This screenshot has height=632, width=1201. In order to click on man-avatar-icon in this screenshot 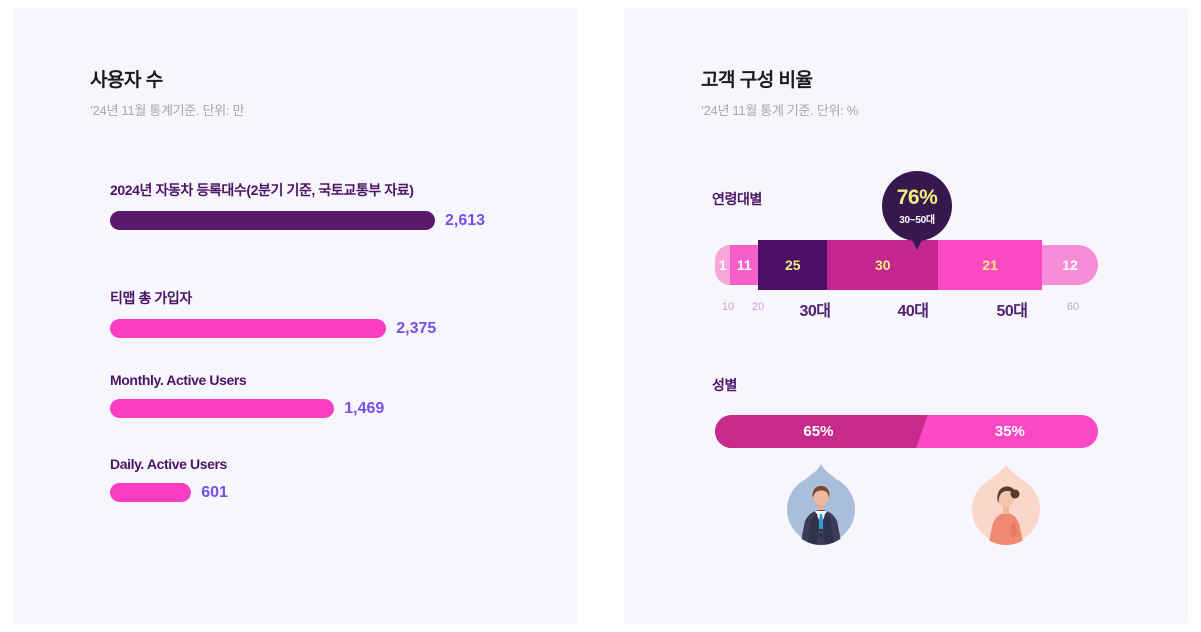, I will do `click(821, 507)`.